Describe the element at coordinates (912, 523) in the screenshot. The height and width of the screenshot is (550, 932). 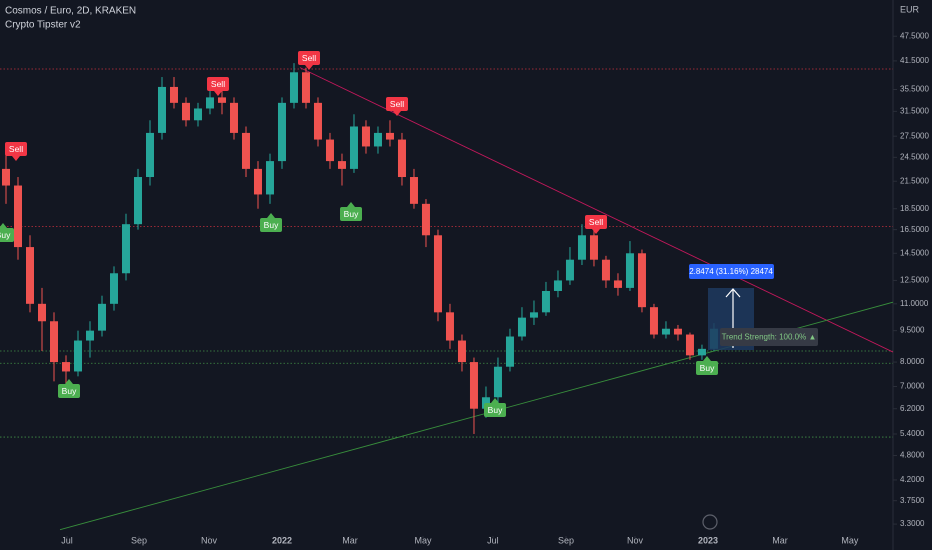
I see `y-tick-label: 3.3000` at that location.